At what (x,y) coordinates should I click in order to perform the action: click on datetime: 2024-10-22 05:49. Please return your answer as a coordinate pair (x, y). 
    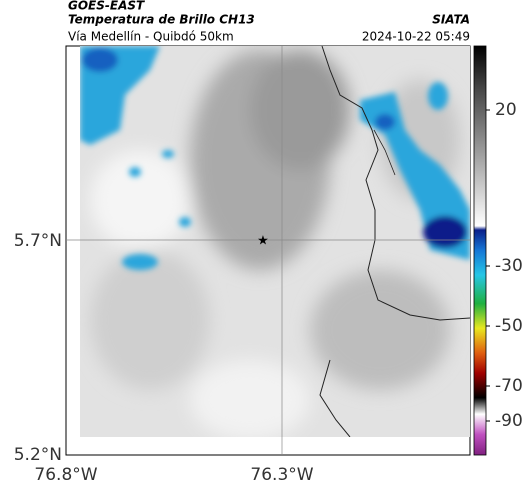
    Looking at the image, I should click on (416, 37).